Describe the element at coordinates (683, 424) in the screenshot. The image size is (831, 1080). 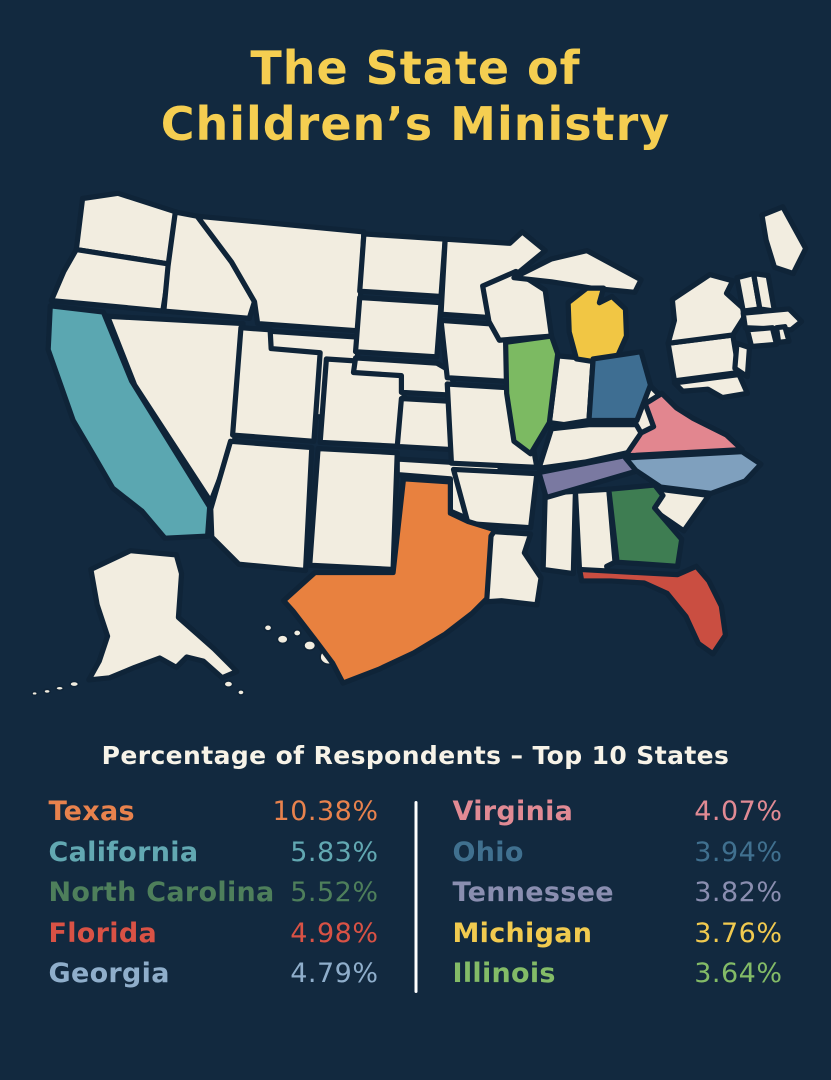
I see `state-virginia` at that location.